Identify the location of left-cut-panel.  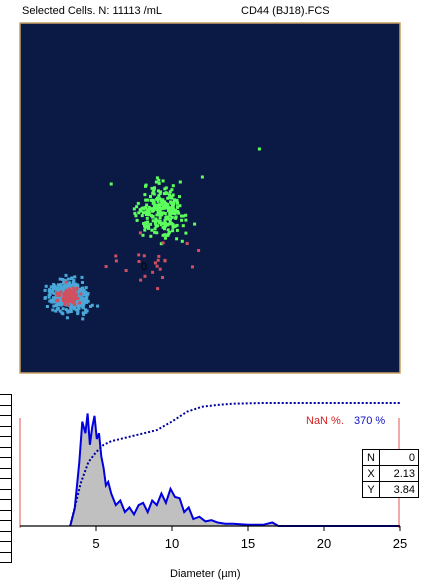
(6, 488).